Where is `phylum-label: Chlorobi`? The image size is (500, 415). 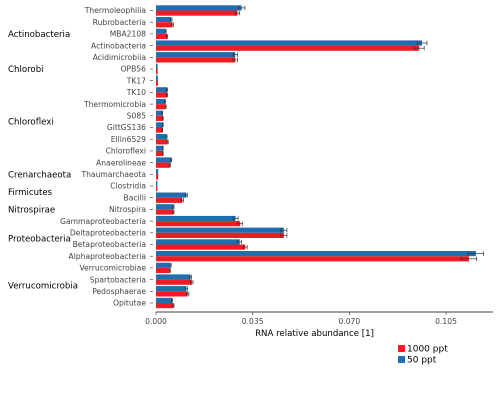 phylum-label: Chlorobi is located at coordinates (26, 70).